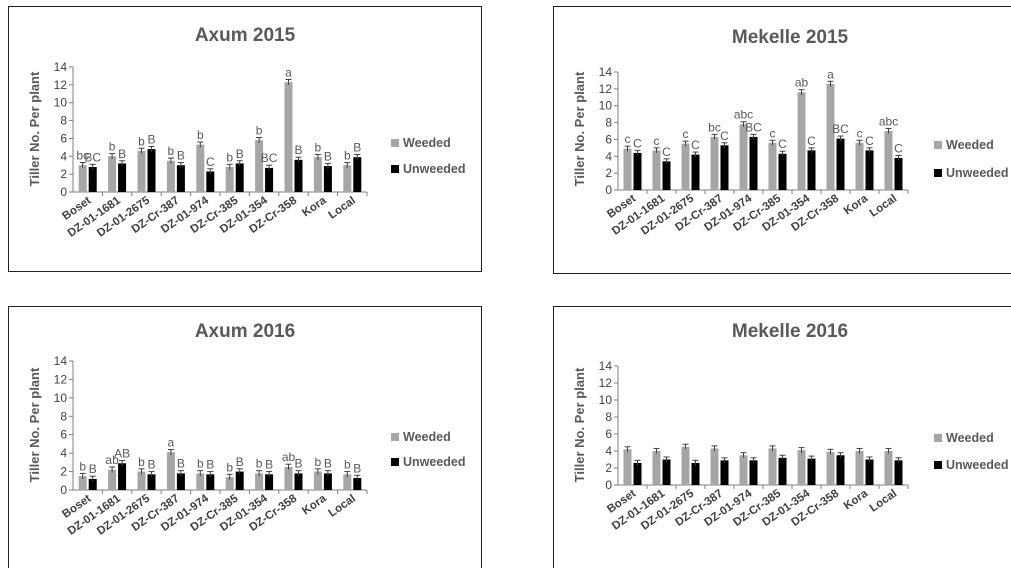  What do you see at coordinates (790, 37) in the screenshot?
I see `chart-title: Mekelle 2015` at bounding box center [790, 37].